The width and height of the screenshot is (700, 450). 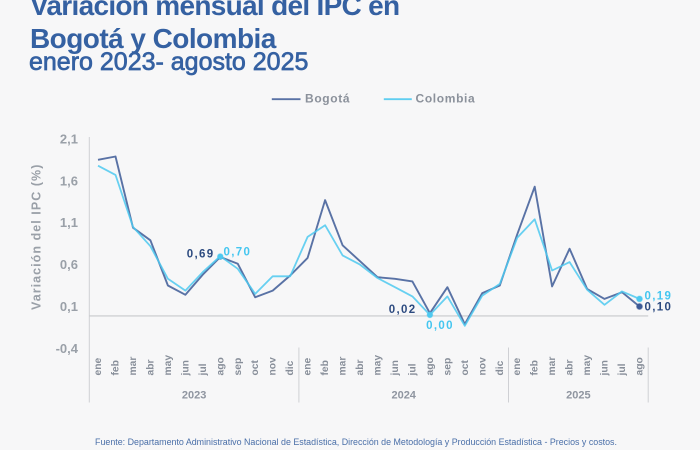 What do you see at coordinates (201, 255) in the screenshot?
I see `svg-text: 0,69` at bounding box center [201, 255].